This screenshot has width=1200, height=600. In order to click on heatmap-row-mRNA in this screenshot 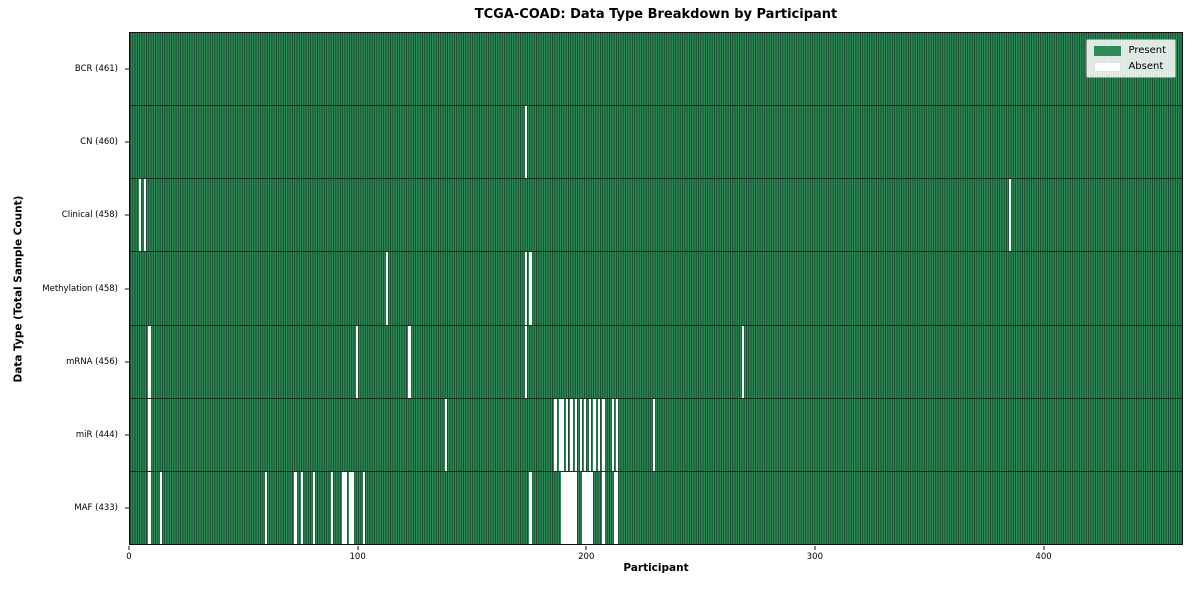, I will do `click(656, 362)`.